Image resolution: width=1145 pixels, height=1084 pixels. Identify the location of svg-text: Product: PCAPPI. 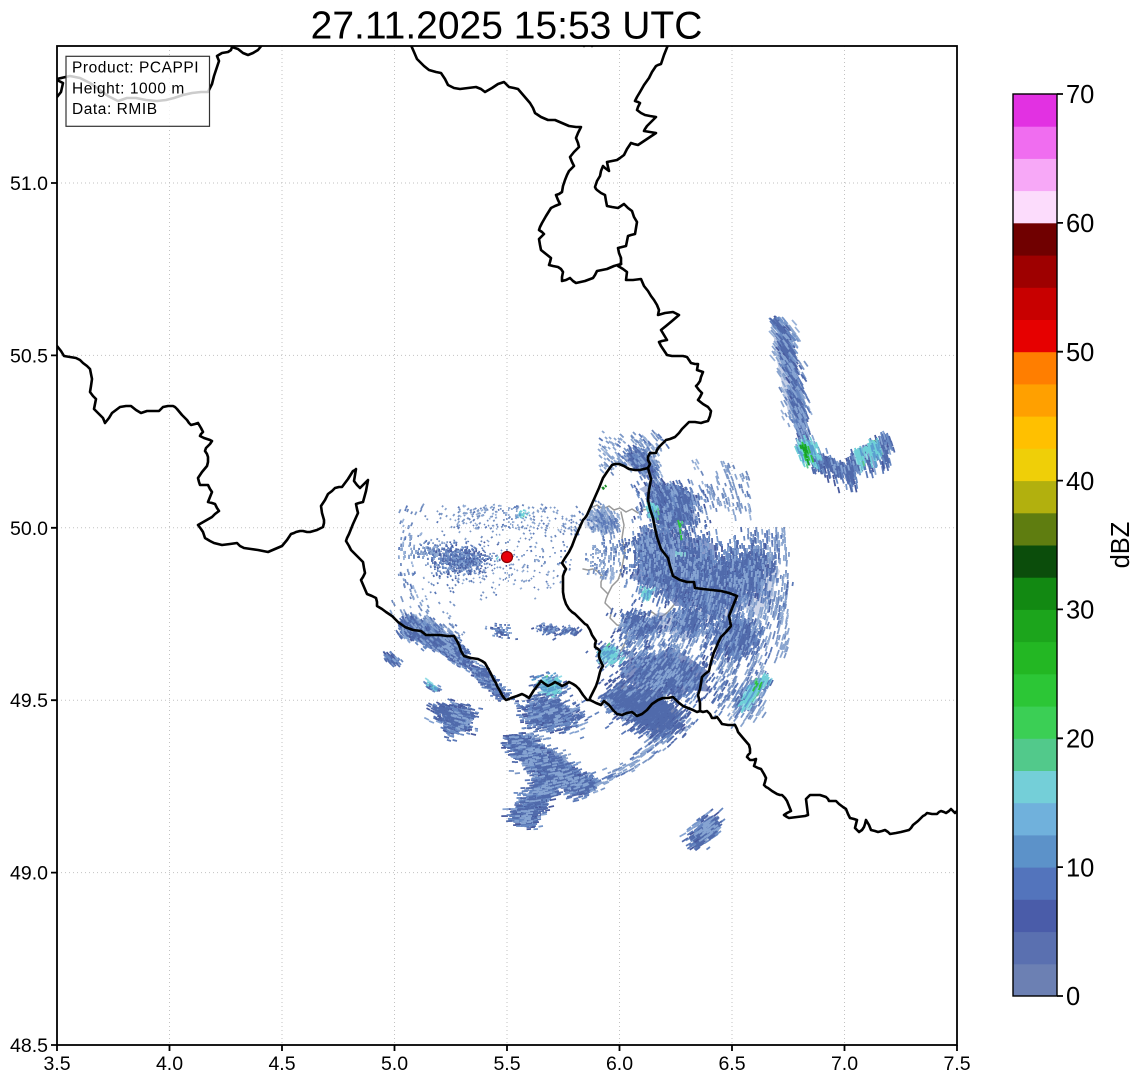
(135, 68).